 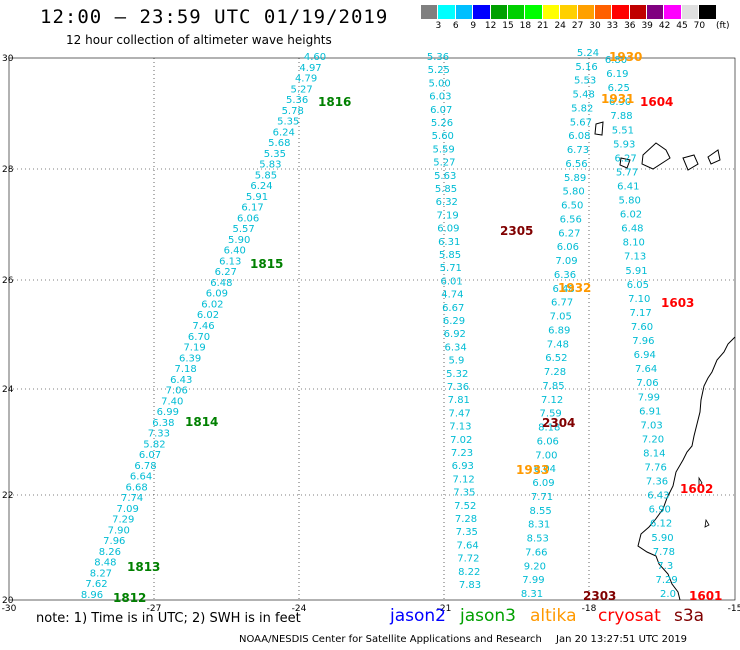 What do you see at coordinates (299, 609) in the screenshot?
I see `lon-tick-label: -24` at bounding box center [299, 609].